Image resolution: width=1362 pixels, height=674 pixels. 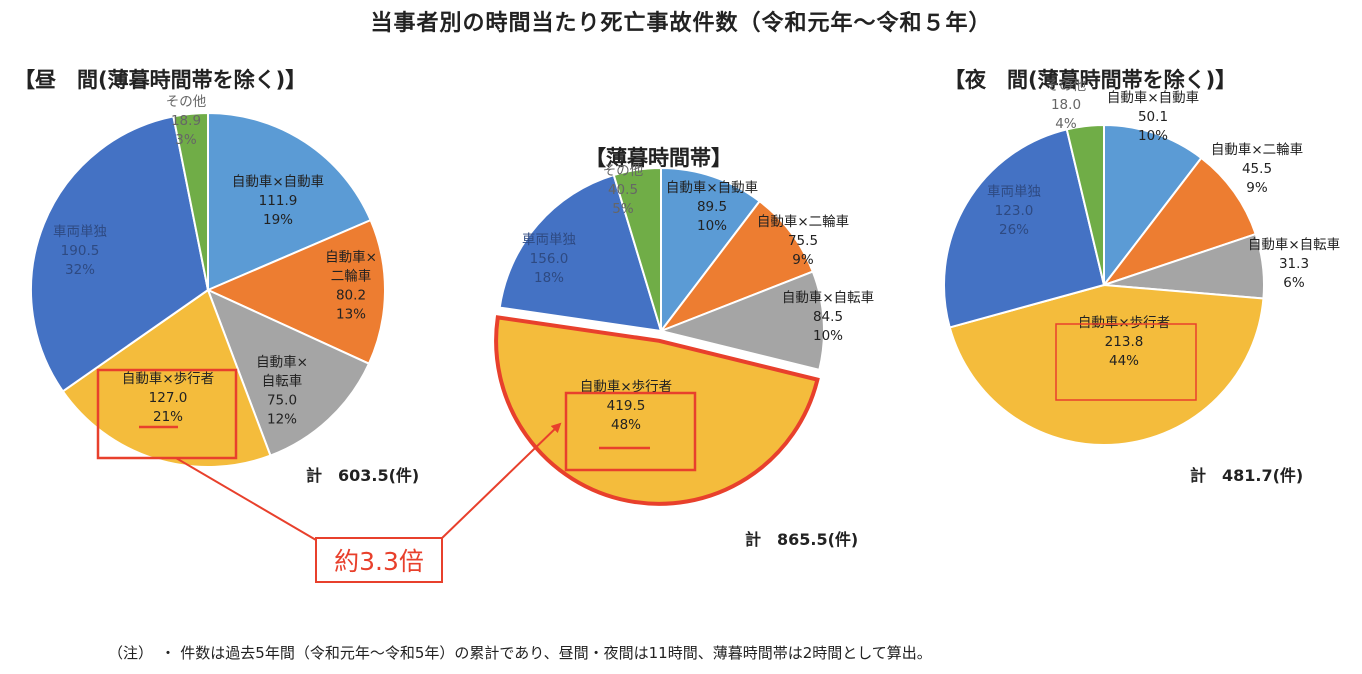 I want to click on slice-label: 自動車×歩行者 127.0 21%, so click(x=168, y=398).